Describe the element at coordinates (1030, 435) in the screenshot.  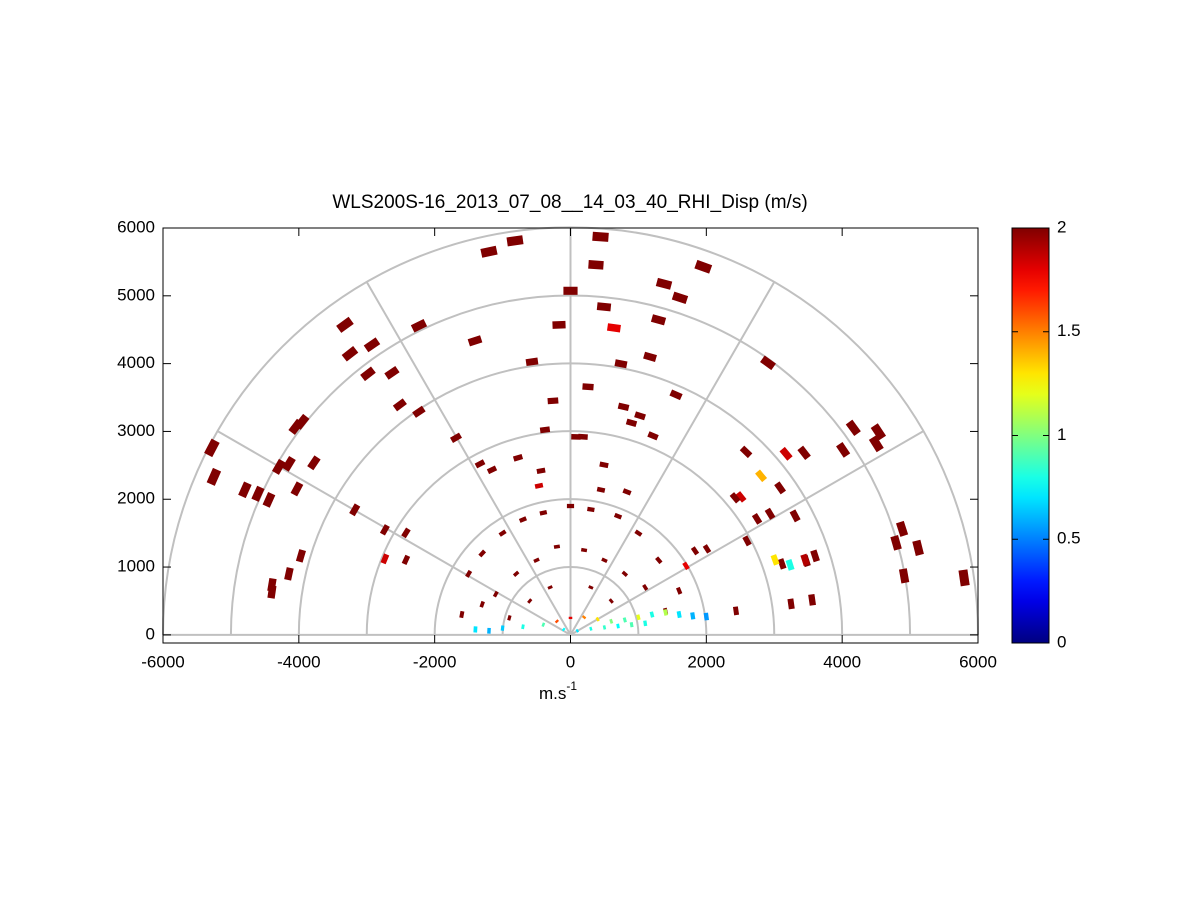
I see `colorbar` at that location.